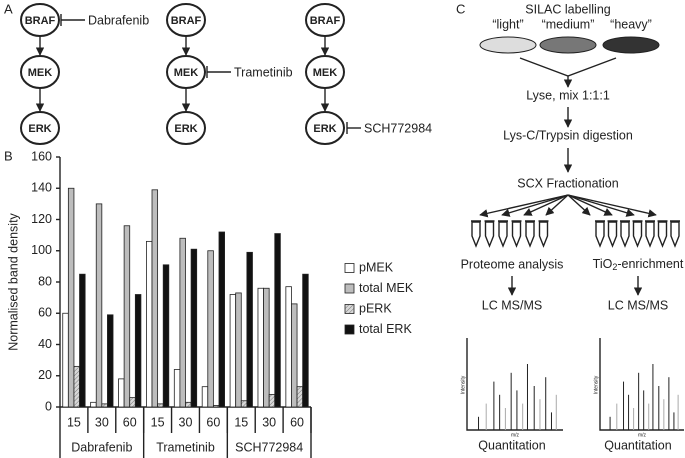  Describe the element at coordinates (8, 155) in the screenshot. I see `panel-label: B` at that location.